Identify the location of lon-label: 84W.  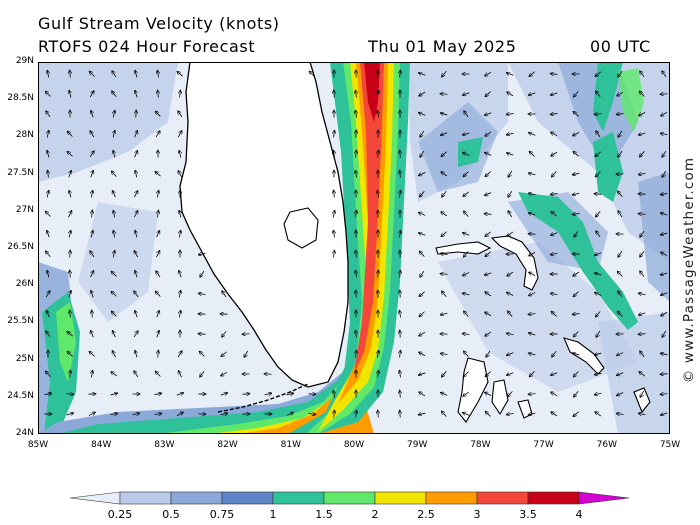
(101, 445).